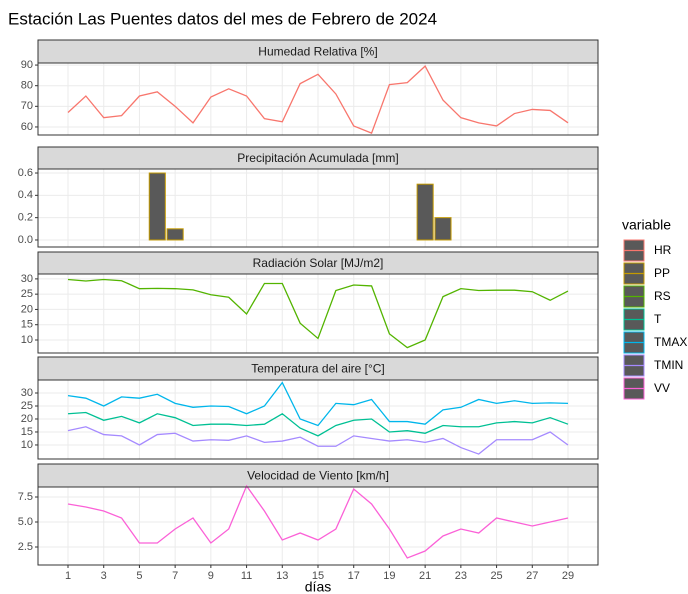  Describe the element at coordinates (461, 576) in the screenshot. I see `x-tick-label: 23` at that location.